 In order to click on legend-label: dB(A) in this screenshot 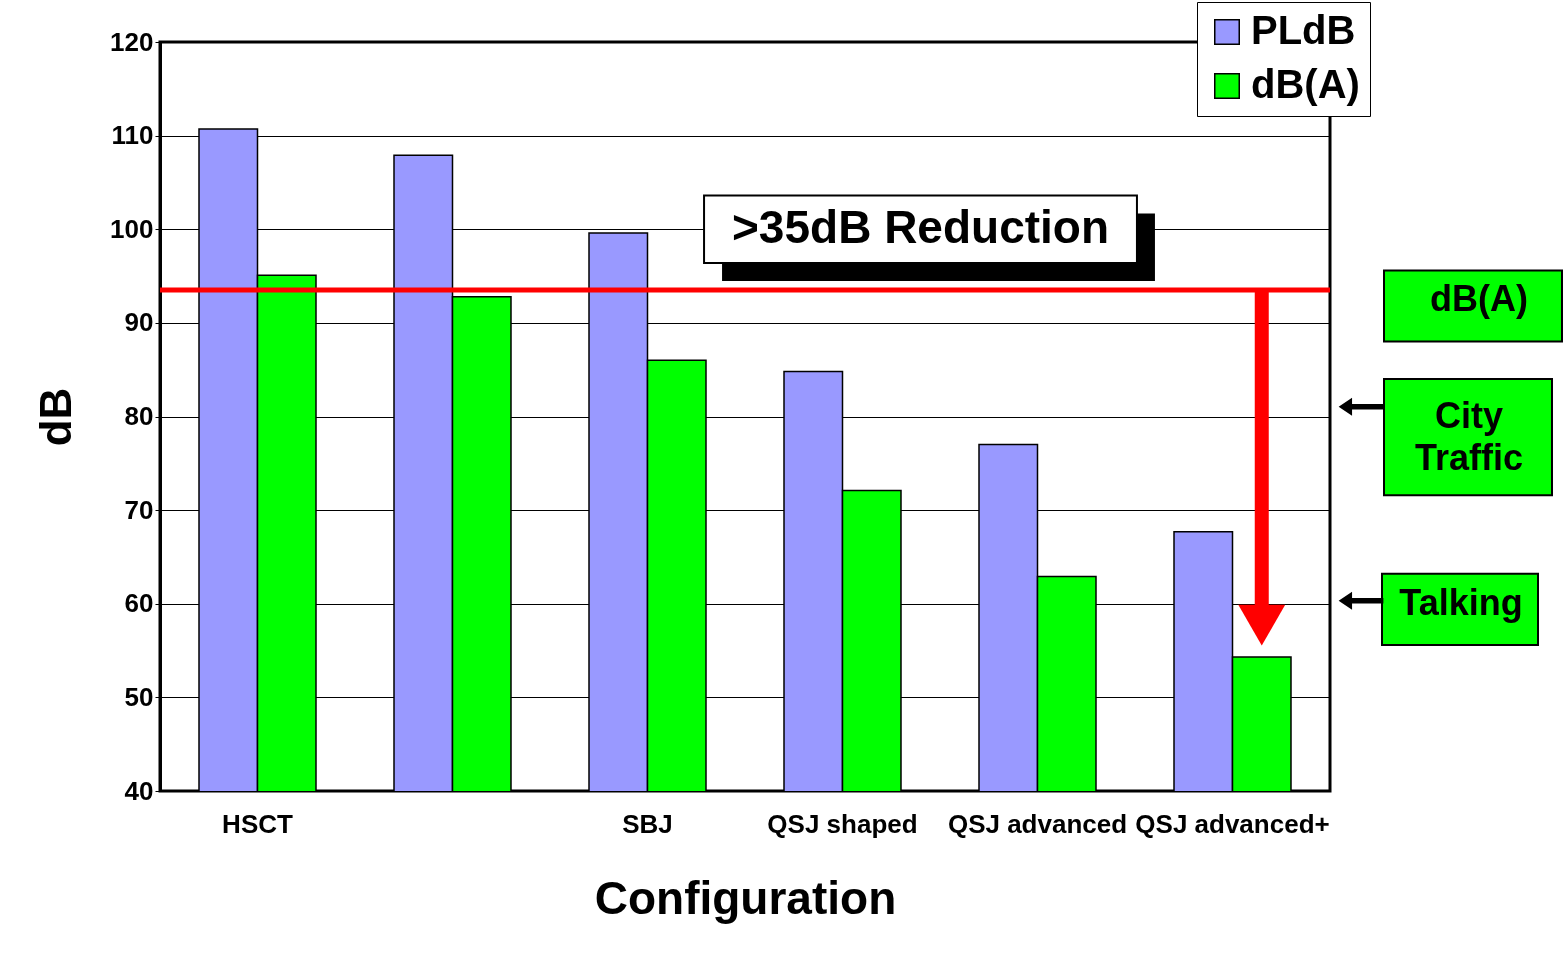, I will do `click(1305, 84)`.